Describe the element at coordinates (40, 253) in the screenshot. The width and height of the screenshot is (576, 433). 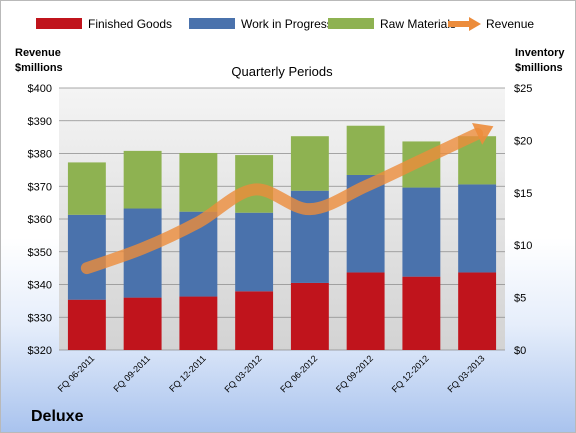
I see `left-tick-label: $350` at that location.